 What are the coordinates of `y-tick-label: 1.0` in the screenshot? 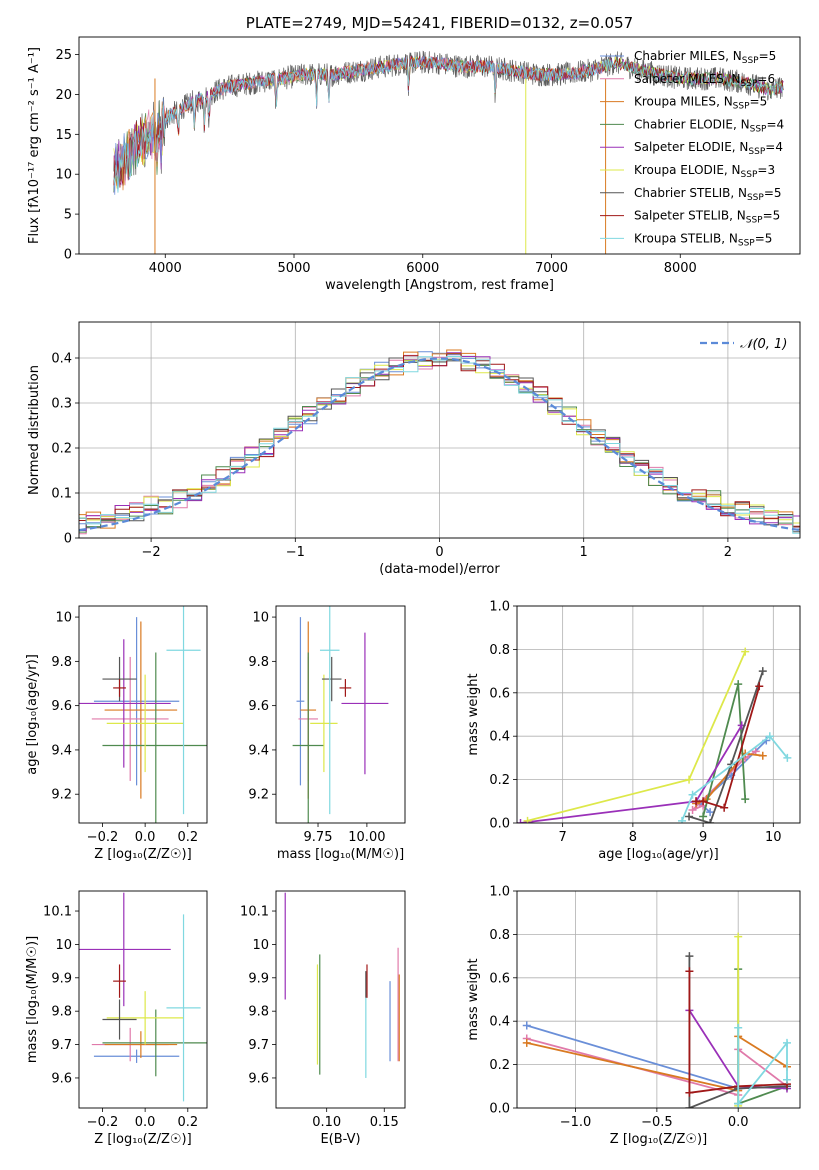 It's located at (499, 607).